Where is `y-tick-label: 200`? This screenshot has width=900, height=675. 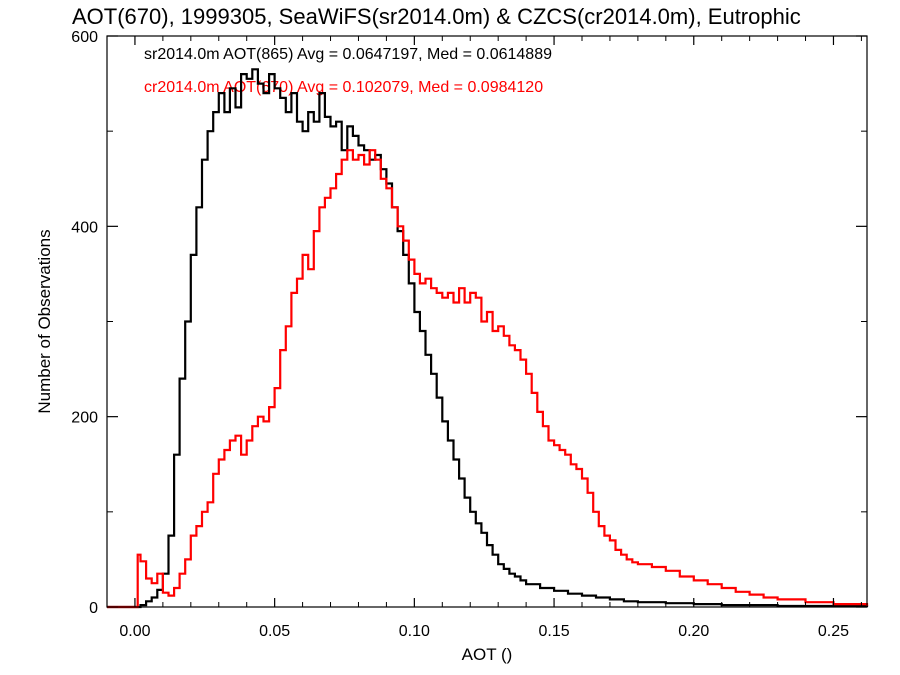 y-tick-label: 200 is located at coordinates (84, 418).